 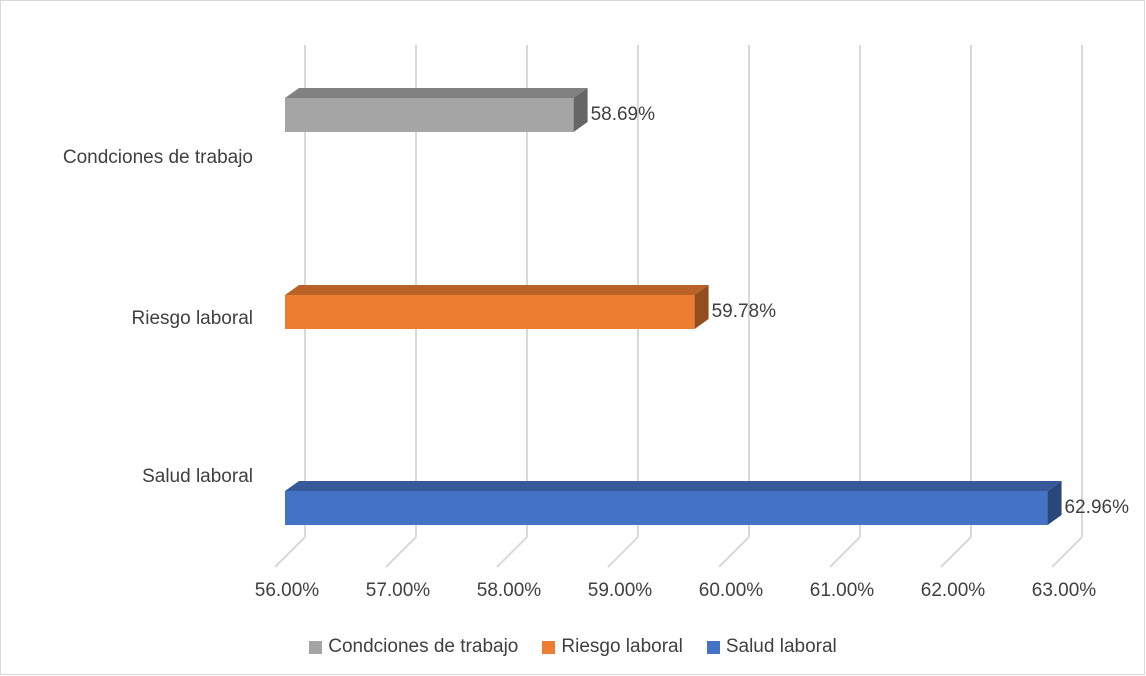 I want to click on data-label: 62.96%, so click(x=1097, y=507).